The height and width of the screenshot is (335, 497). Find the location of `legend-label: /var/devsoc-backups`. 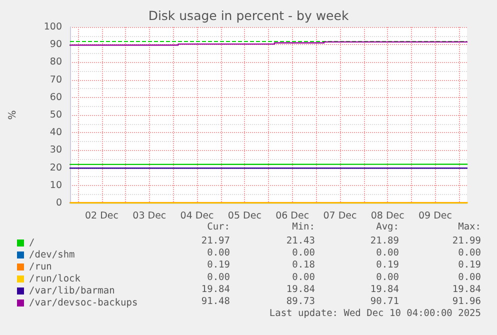

legend-label: /var/devsoc-backups is located at coordinates (83, 303).